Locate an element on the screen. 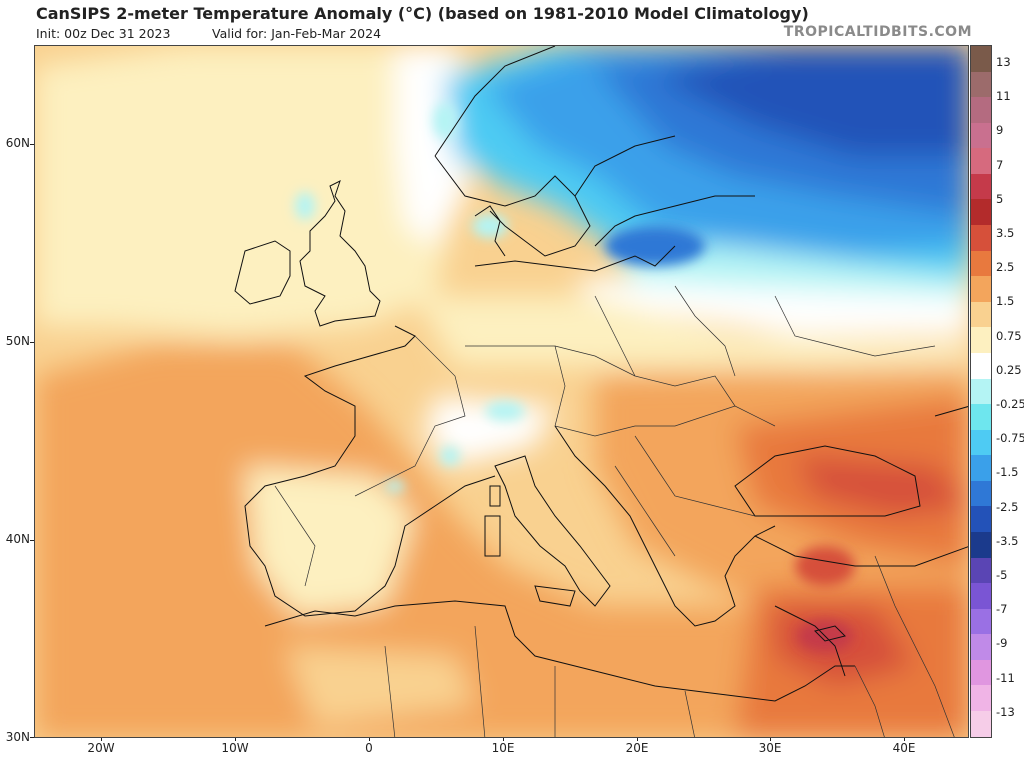  colorbar-label: 0.25 is located at coordinates (1009, 369).